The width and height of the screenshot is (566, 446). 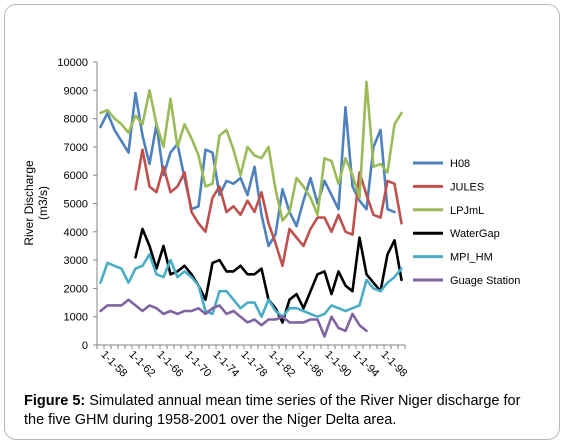 I want to click on y-tick-label: 1000, so click(x=76, y=318).